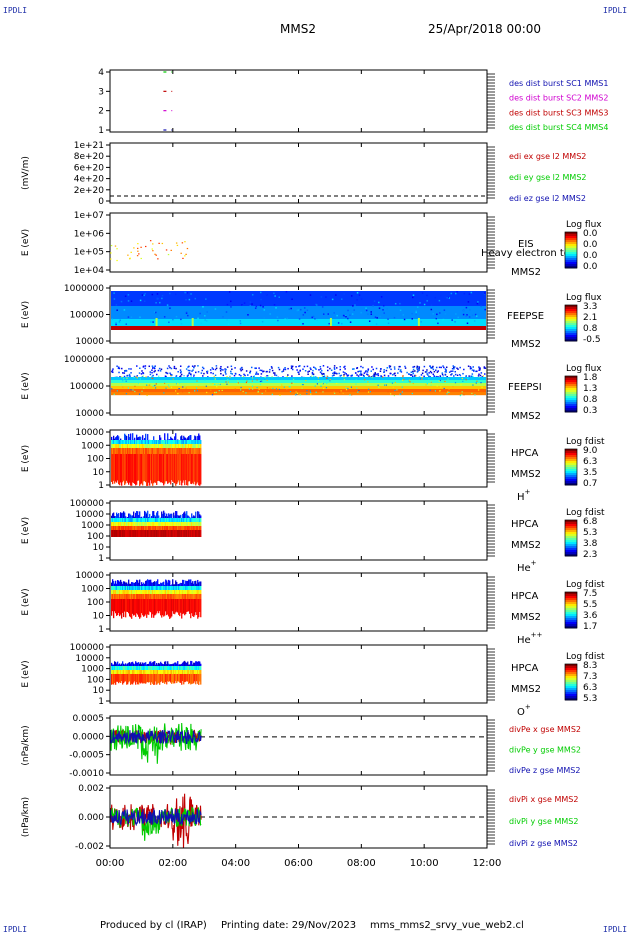 This screenshot has height=934, width=630. Describe the element at coordinates (89, 191) in the screenshot. I see `y-tick-label: 2e+20` at that location.